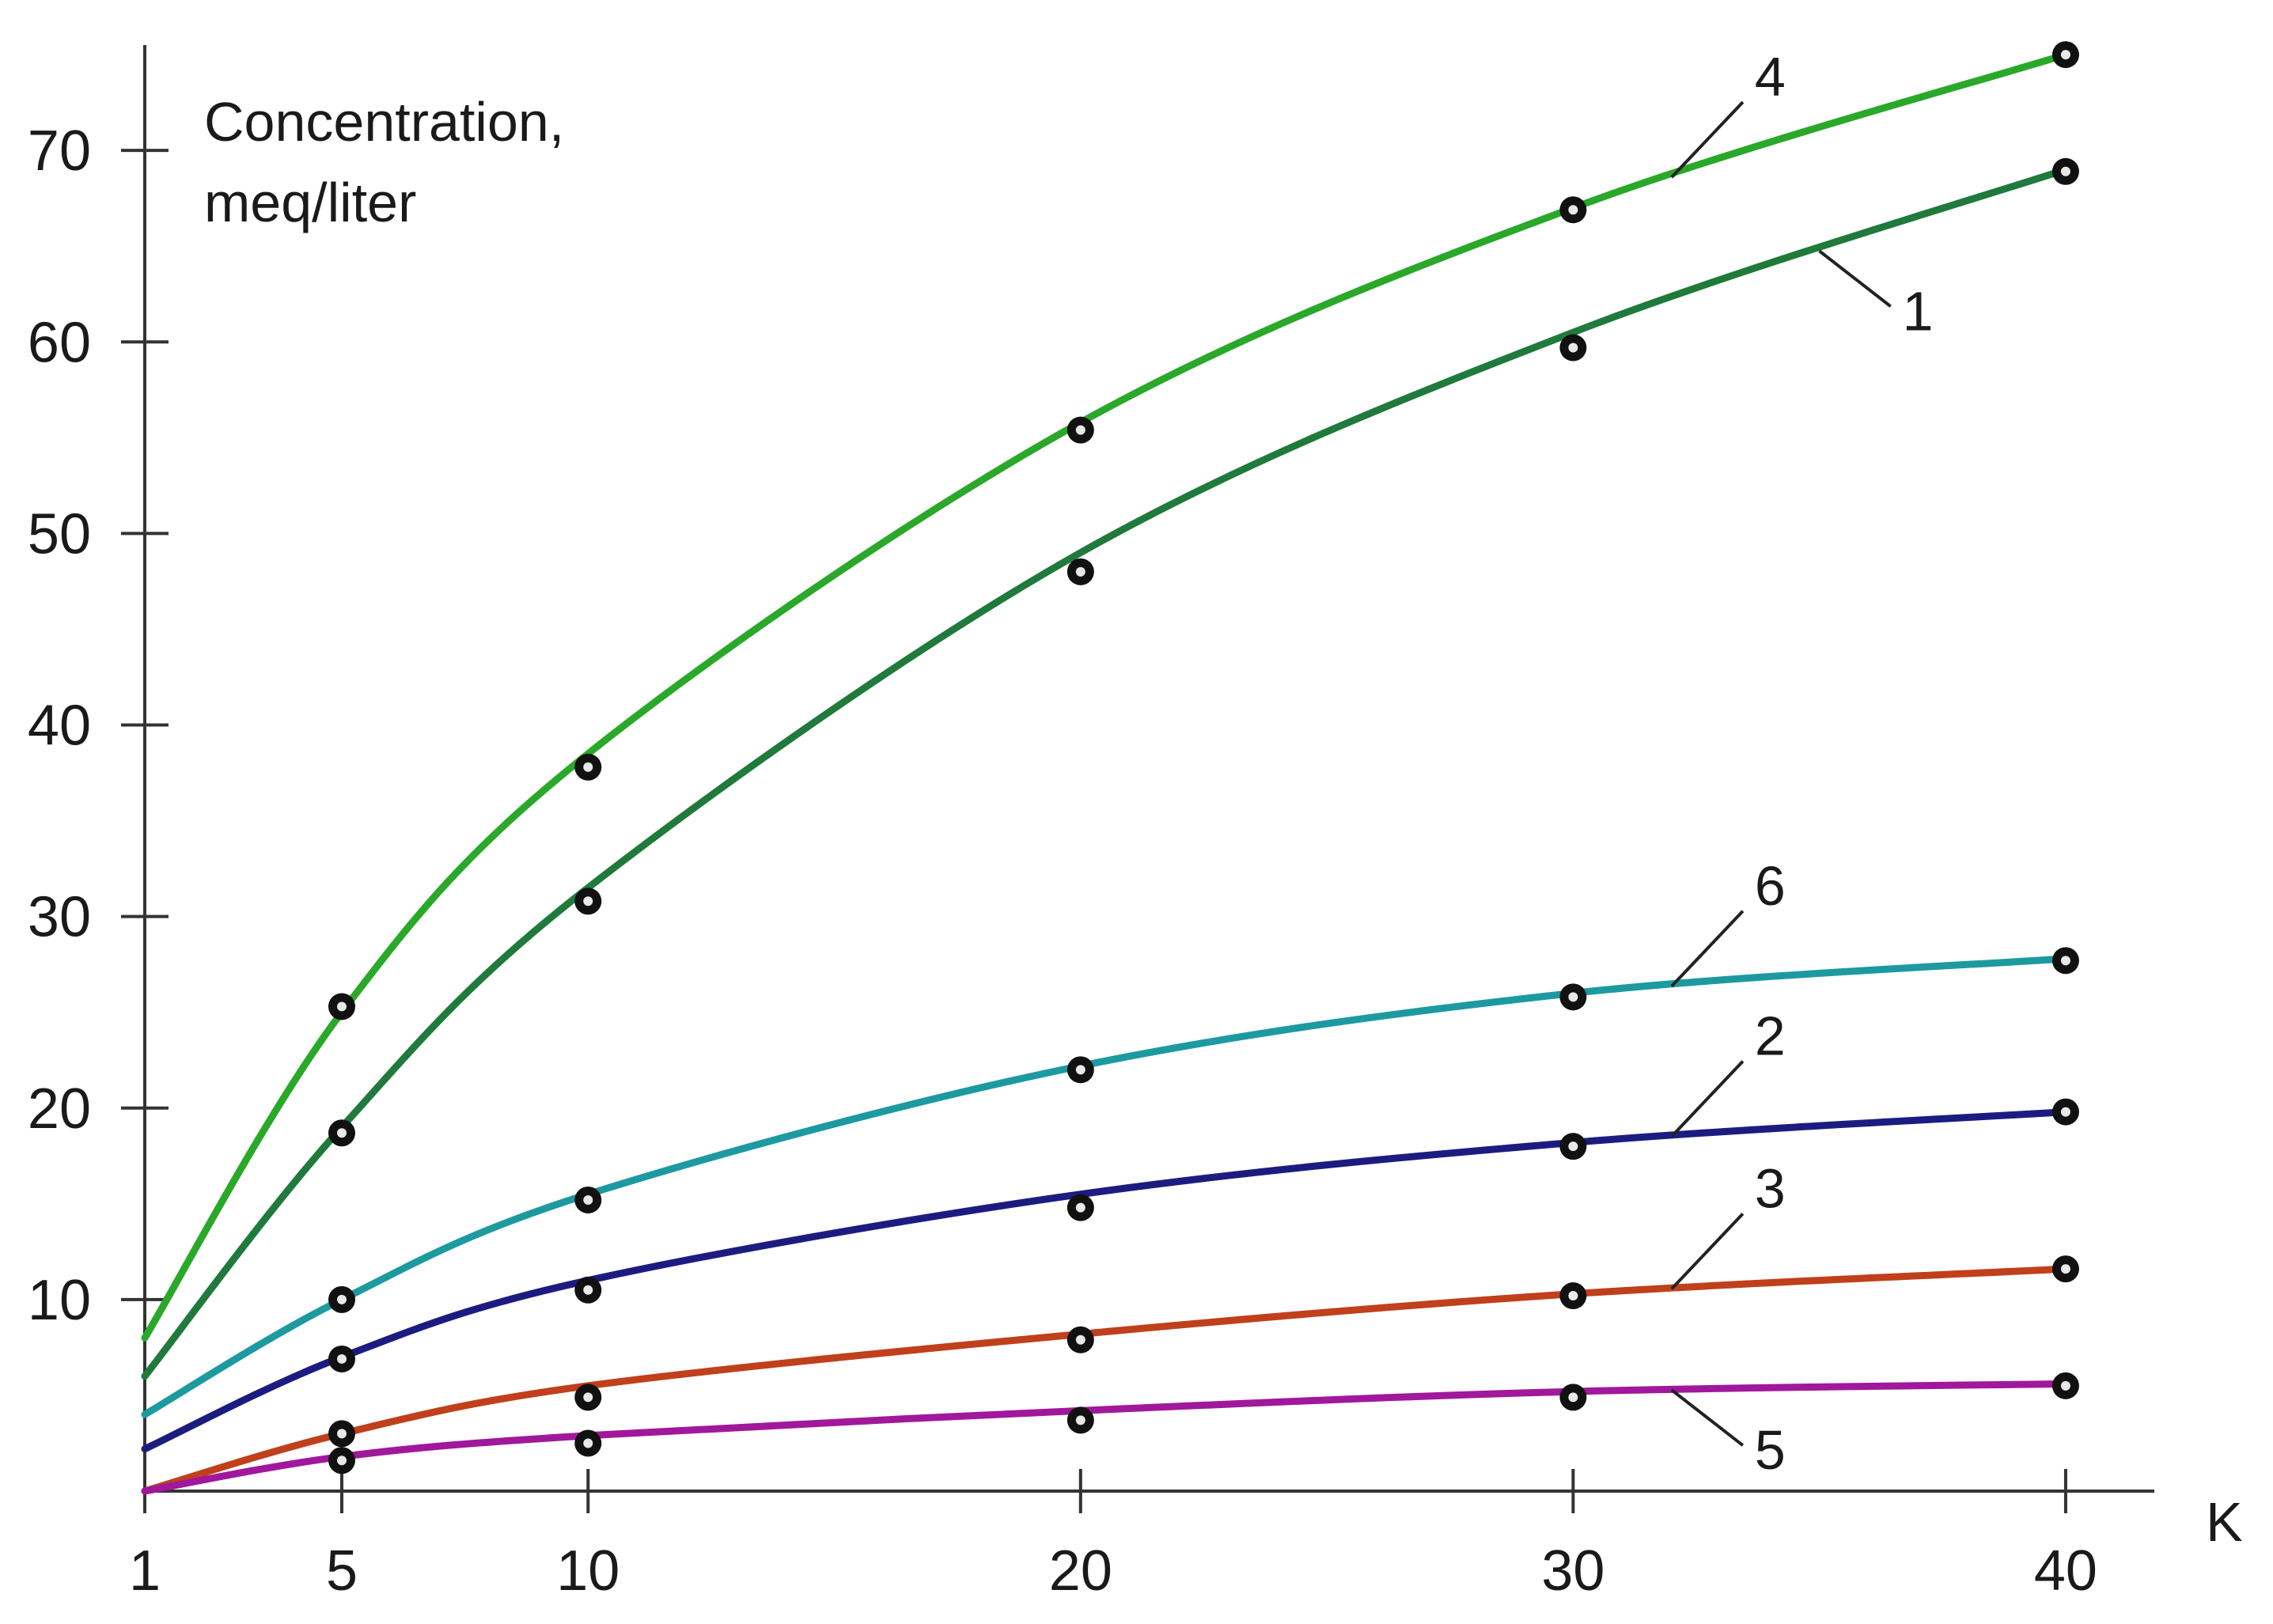  I want to click on x-tick-label: 1, so click(145, 1571).